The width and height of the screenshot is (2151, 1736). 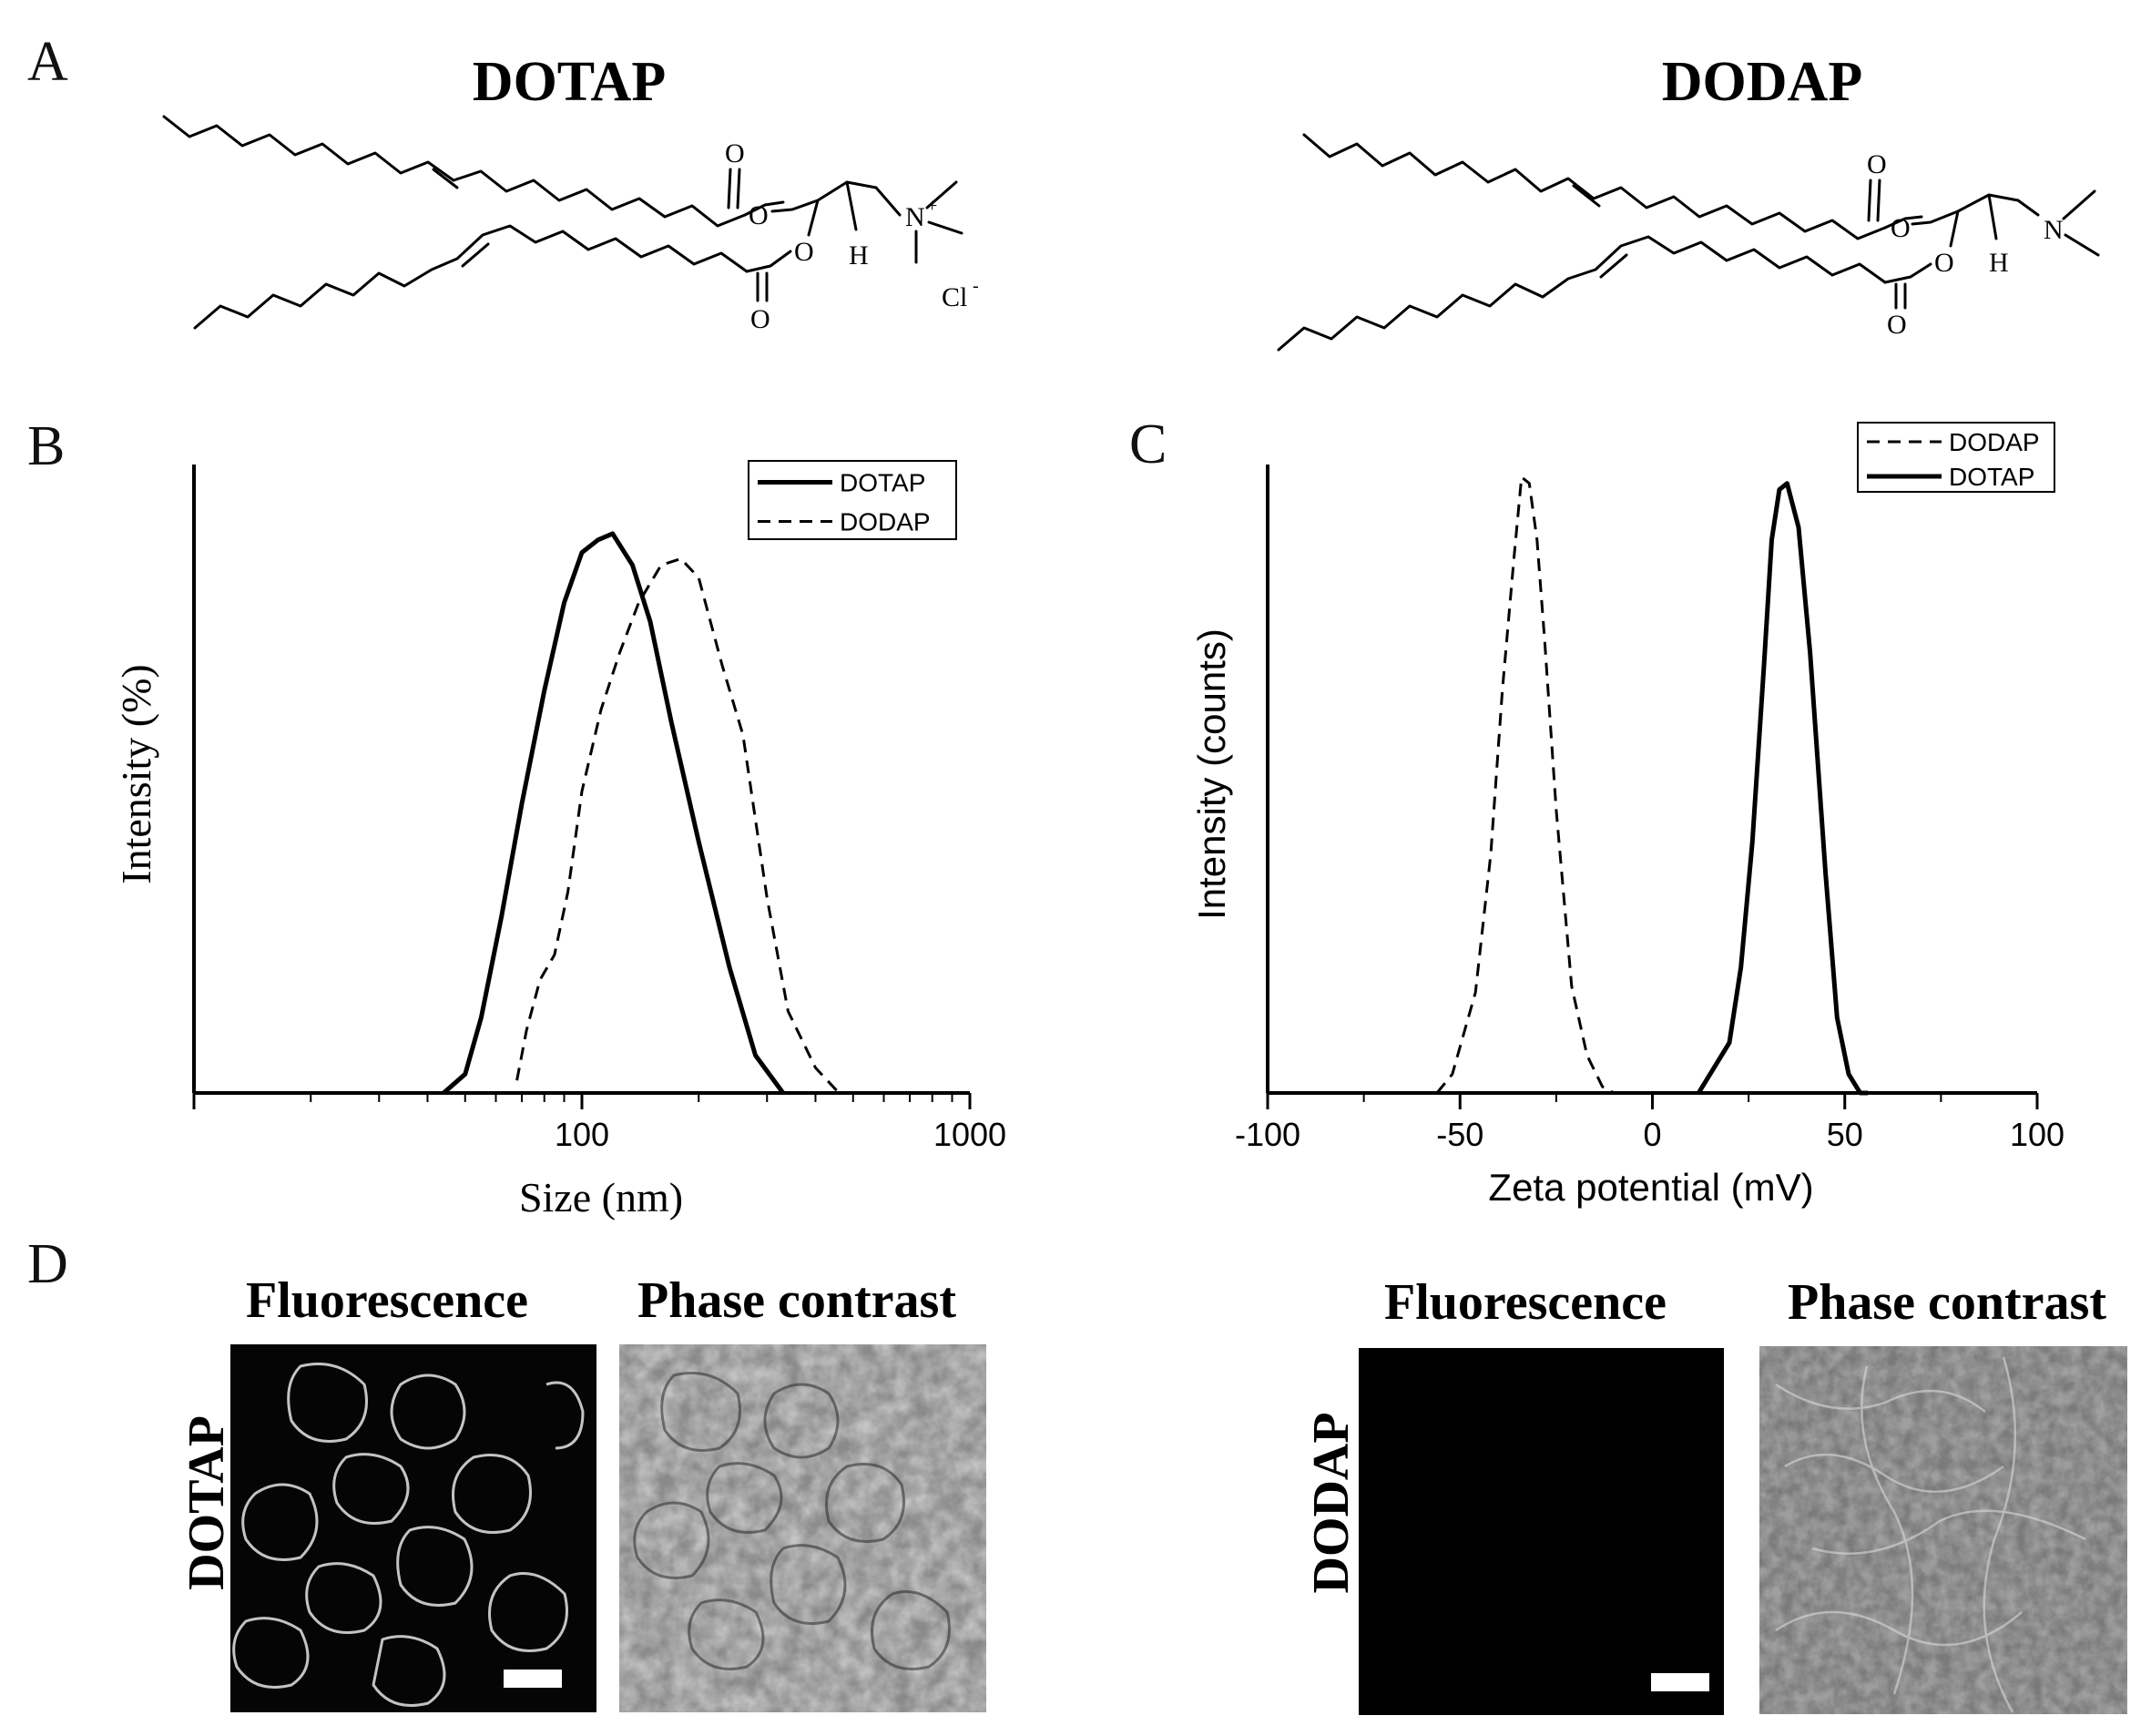 What do you see at coordinates (932, 206) in the screenshot?
I see `atom-n-charge: +` at bounding box center [932, 206].